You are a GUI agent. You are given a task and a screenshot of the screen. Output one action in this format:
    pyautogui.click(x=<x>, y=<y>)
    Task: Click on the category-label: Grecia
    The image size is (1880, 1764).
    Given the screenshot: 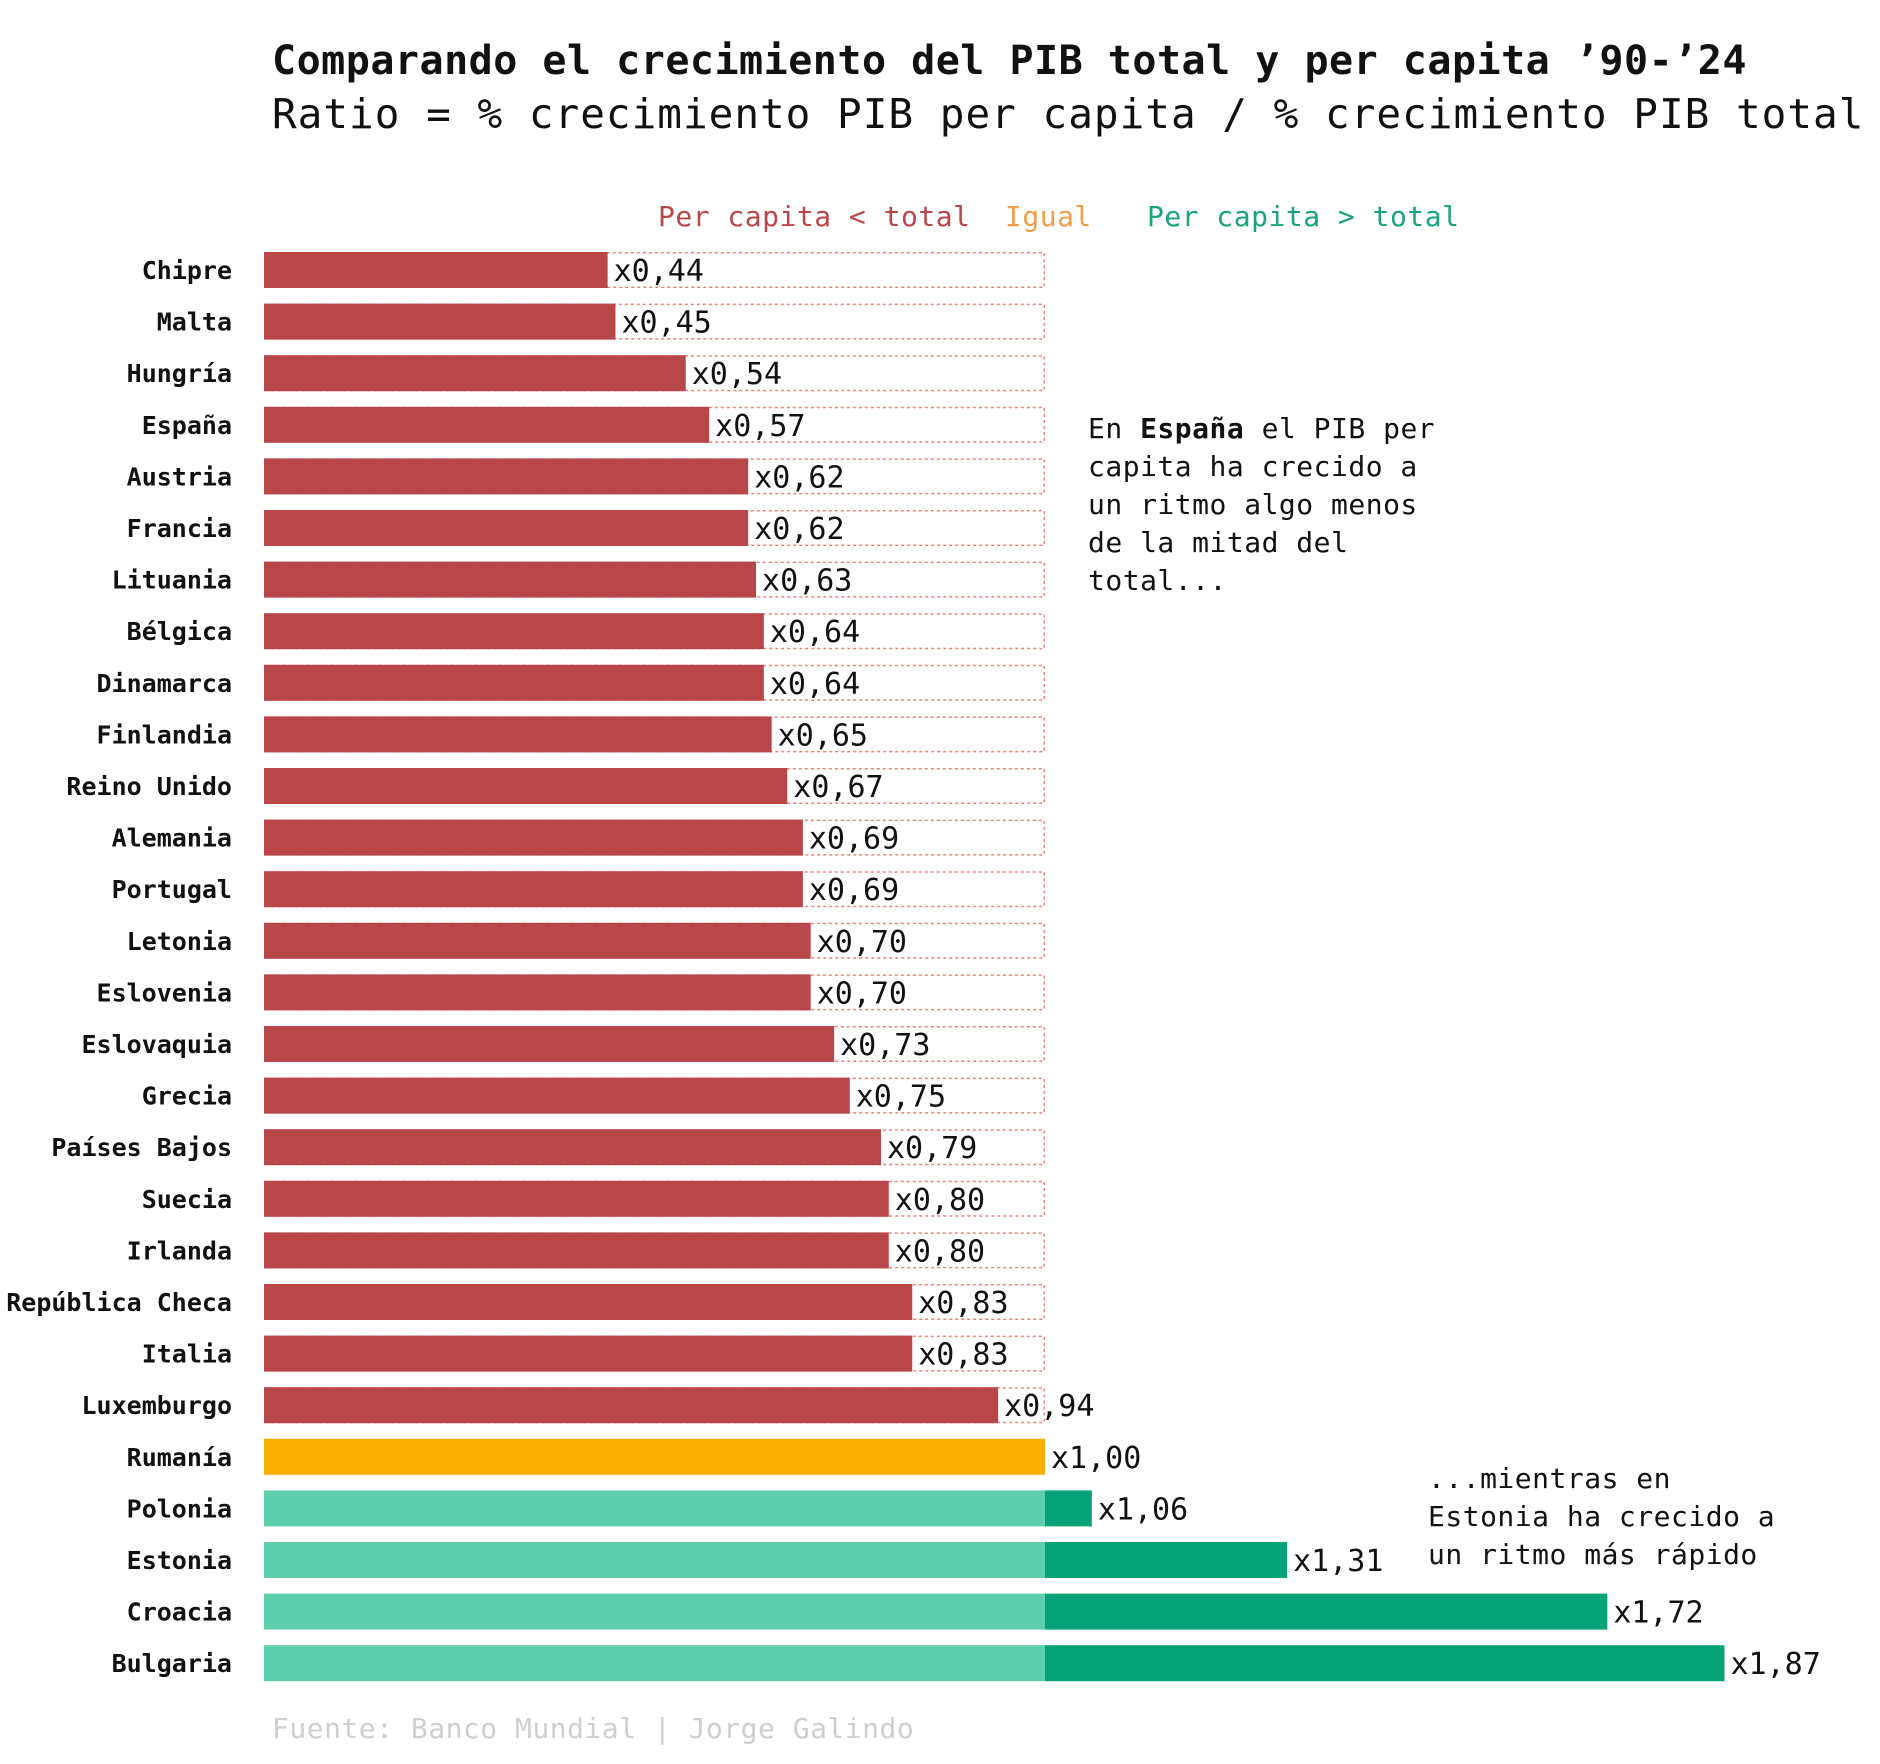 What is the action you would take?
    pyautogui.click(x=187, y=1096)
    